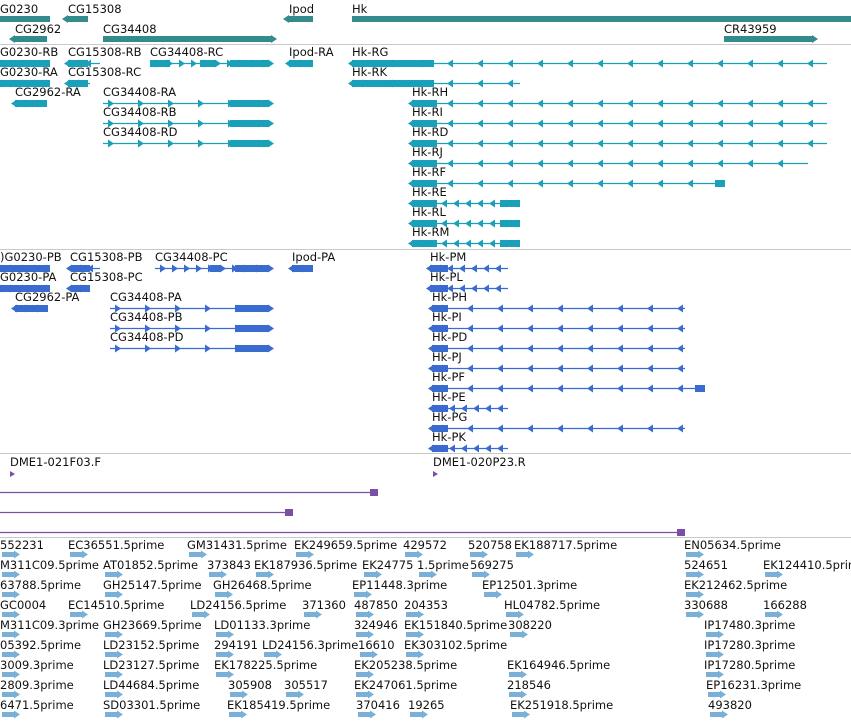 The height and width of the screenshot is (721, 851). Describe the element at coordinates (151, 688) in the screenshot. I see `est-feature: LD44684.5prime` at that location.